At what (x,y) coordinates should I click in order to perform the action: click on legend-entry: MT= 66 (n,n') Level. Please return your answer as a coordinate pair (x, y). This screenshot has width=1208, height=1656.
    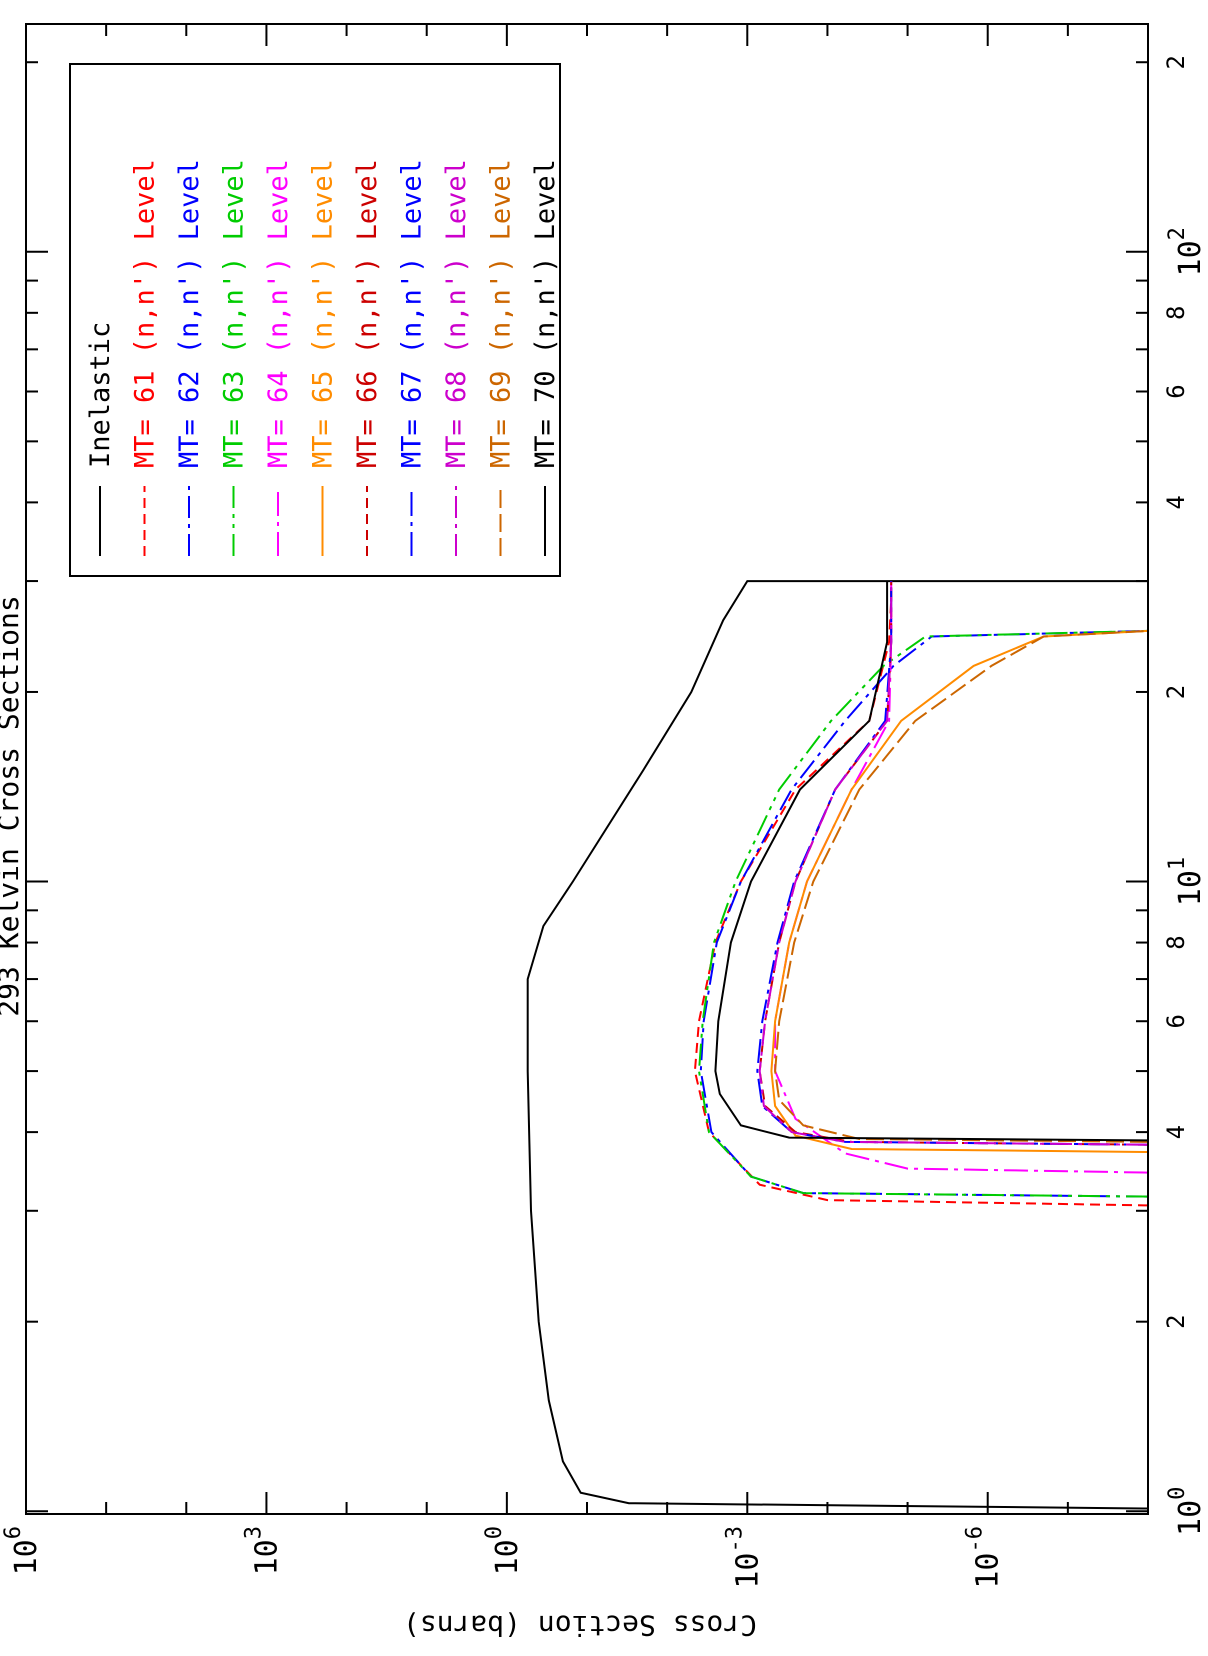
    Looking at the image, I should click on (367, 313).